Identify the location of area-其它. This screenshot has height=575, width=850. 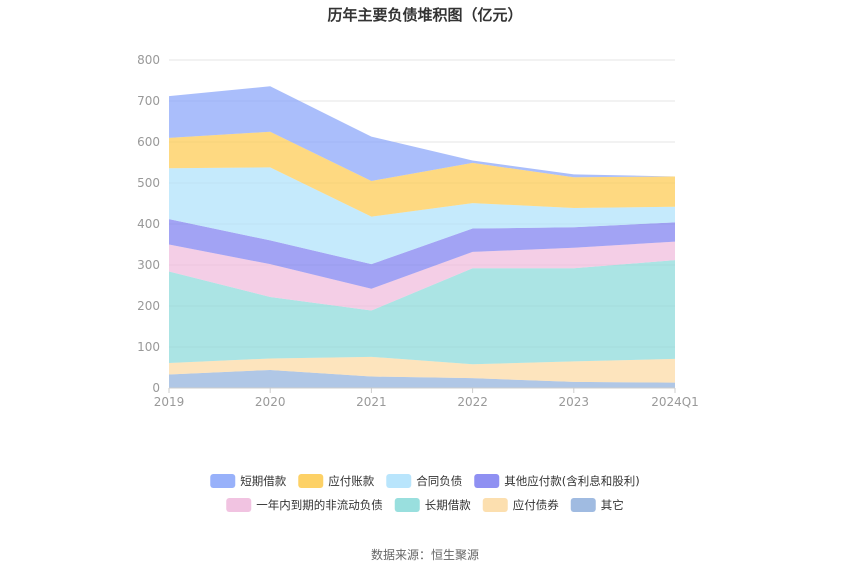
(422, 378).